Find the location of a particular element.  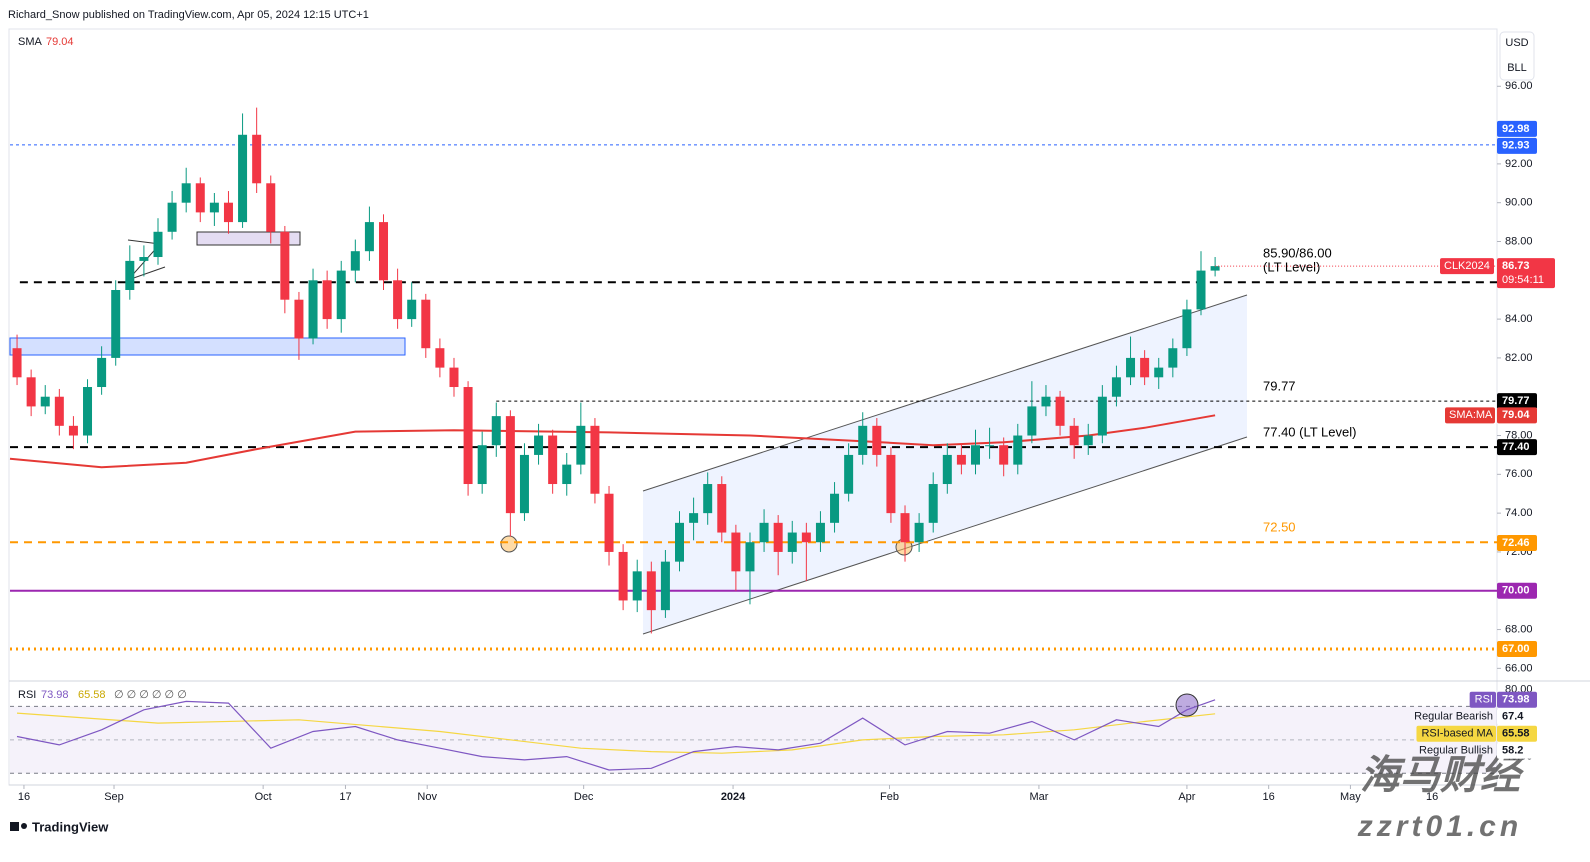

x-tick-label: 2024 is located at coordinates (733, 797).